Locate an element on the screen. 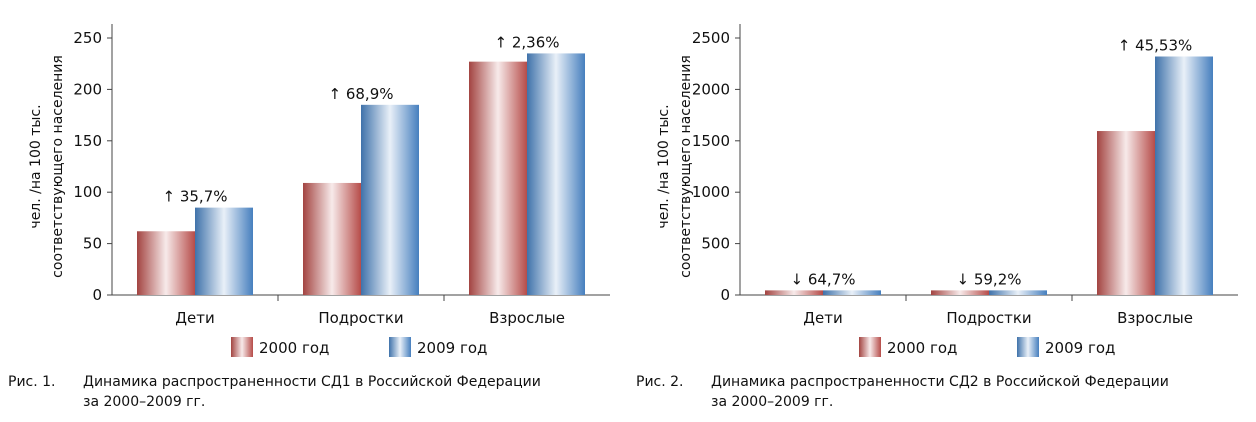 The image size is (1256, 422). y-tick-label: 1500 is located at coordinates (711, 141).